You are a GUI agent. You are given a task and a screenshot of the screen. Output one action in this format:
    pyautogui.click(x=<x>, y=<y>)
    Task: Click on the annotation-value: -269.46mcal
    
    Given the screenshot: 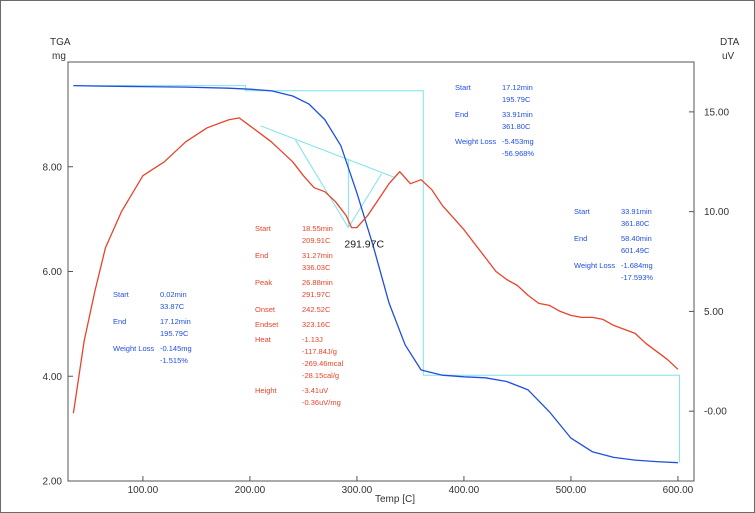 What is the action you would take?
    pyautogui.click(x=323, y=363)
    